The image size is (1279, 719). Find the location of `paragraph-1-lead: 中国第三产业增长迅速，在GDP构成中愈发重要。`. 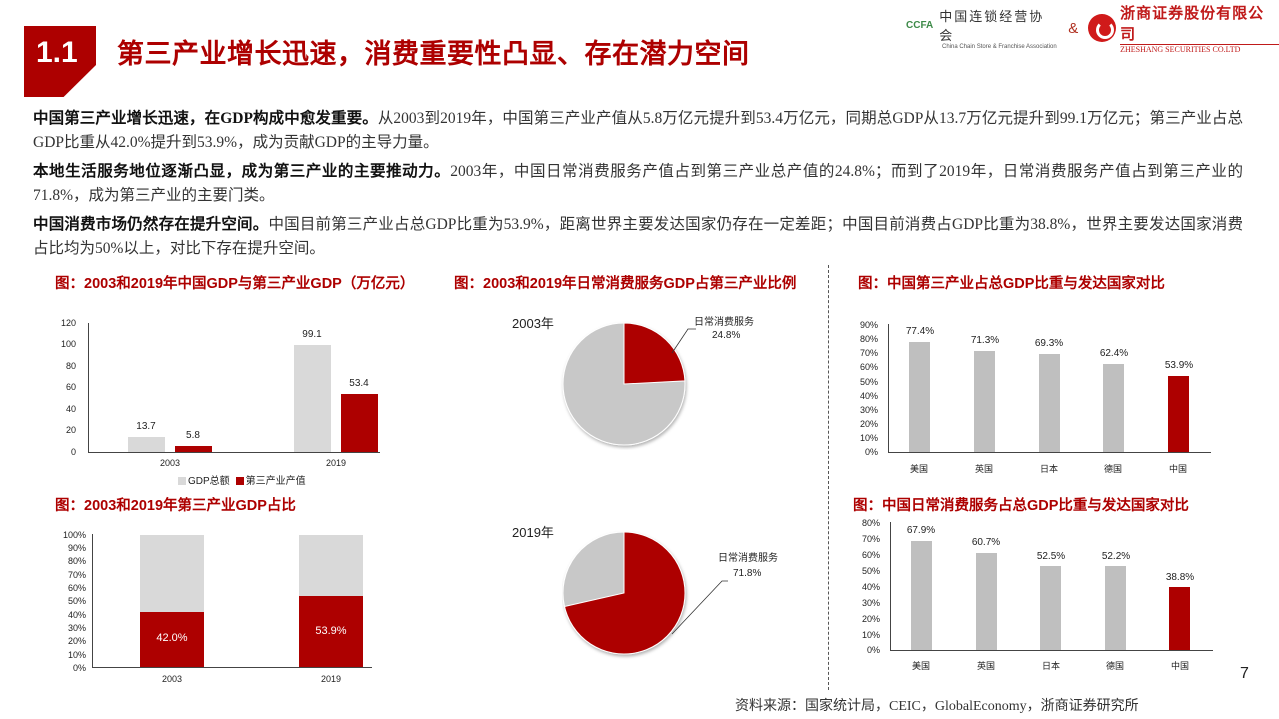

paragraph-1-lead: 中国第三产业增长迅速，在GDP构成中愈发重要。 is located at coordinates (205, 118).